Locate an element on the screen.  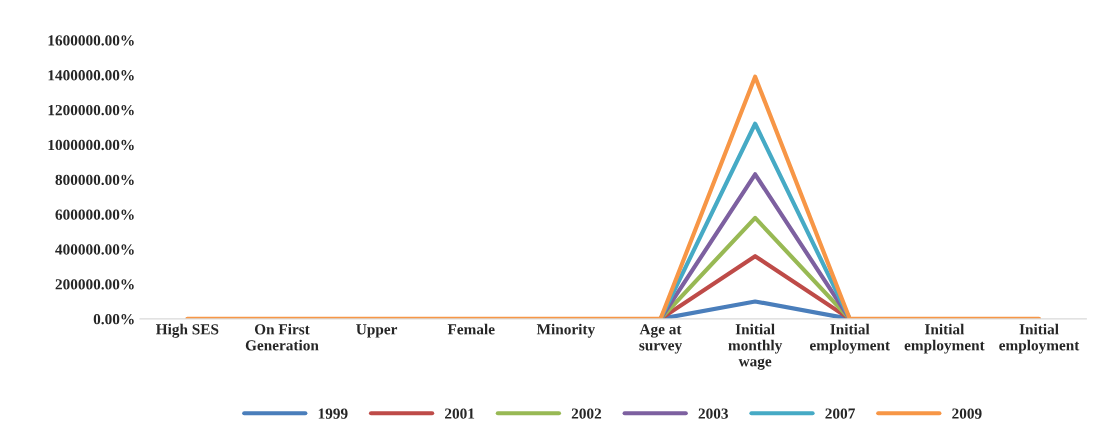
y-tick-label: 1400000.00% is located at coordinates (91, 75).